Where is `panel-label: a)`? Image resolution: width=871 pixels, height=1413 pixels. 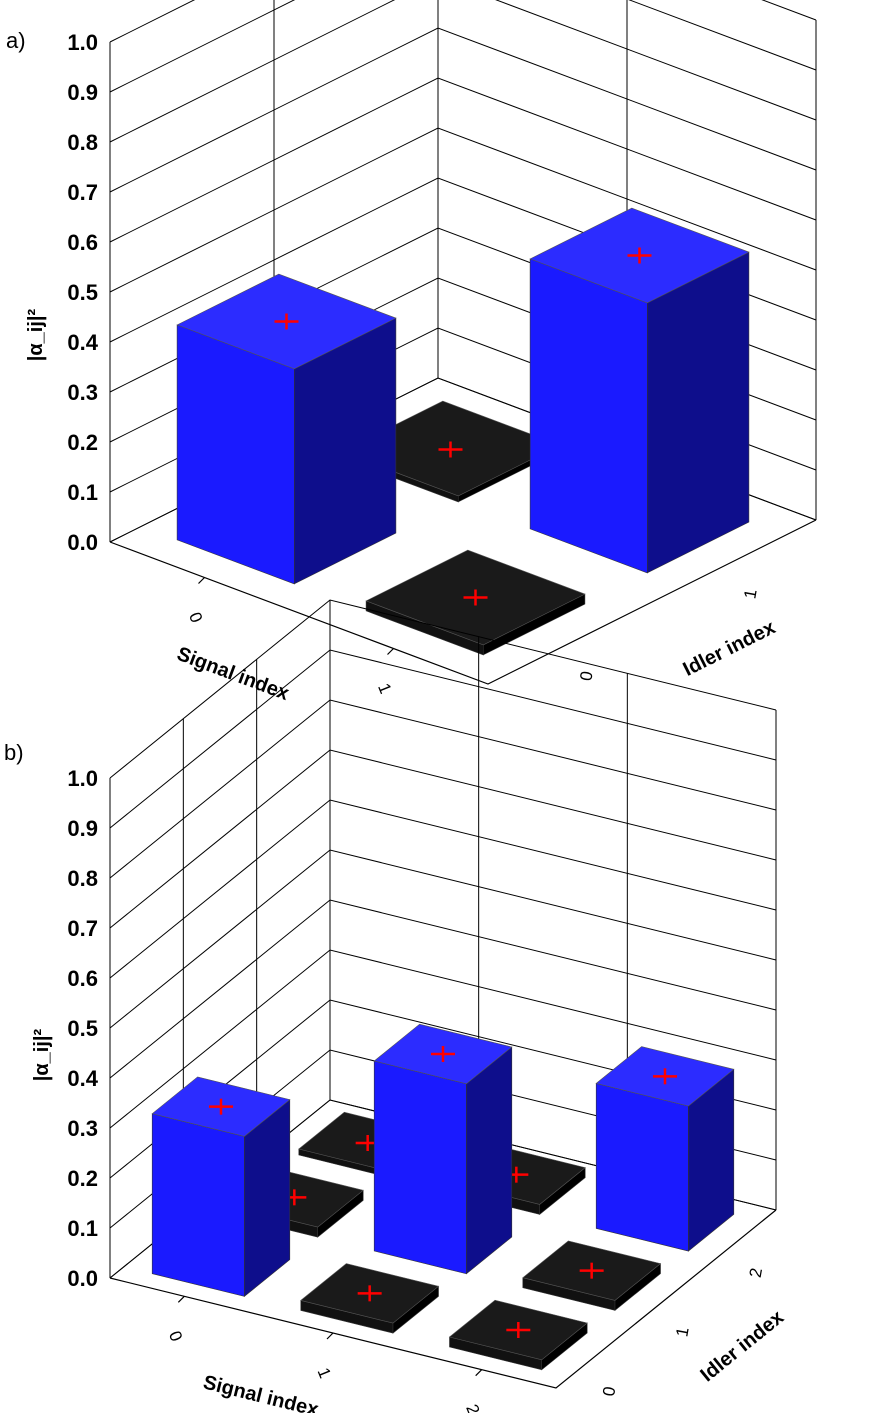
panel-label: a) is located at coordinates (16, 40).